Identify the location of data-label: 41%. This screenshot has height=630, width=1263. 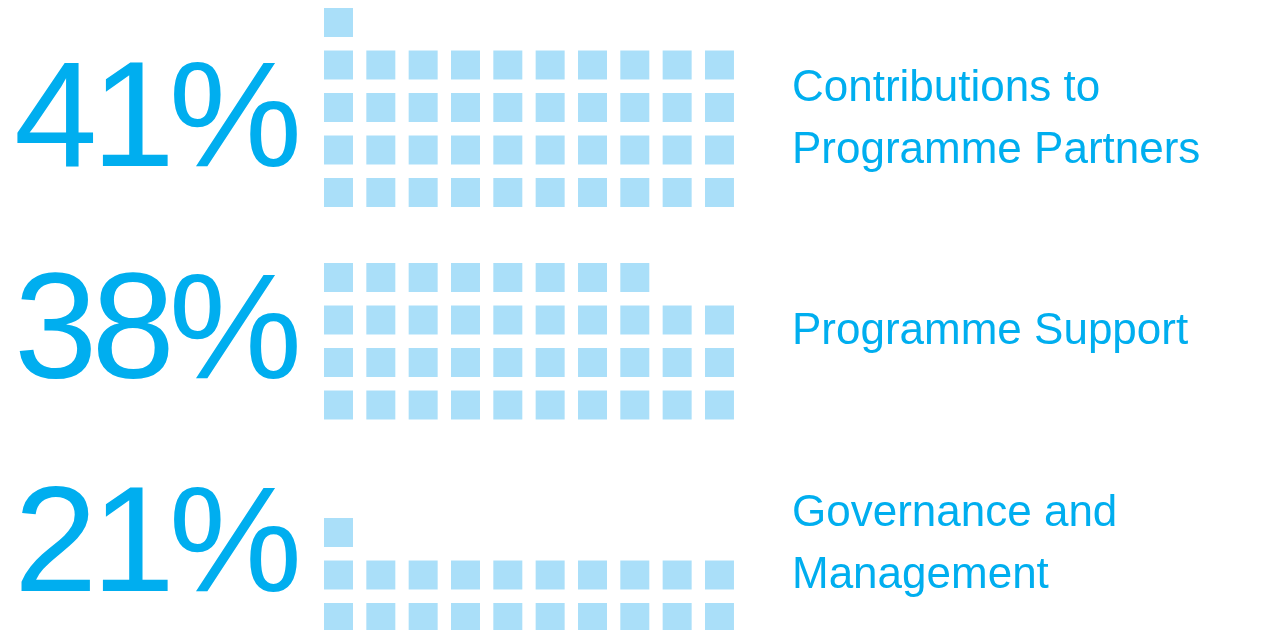
(155, 113).